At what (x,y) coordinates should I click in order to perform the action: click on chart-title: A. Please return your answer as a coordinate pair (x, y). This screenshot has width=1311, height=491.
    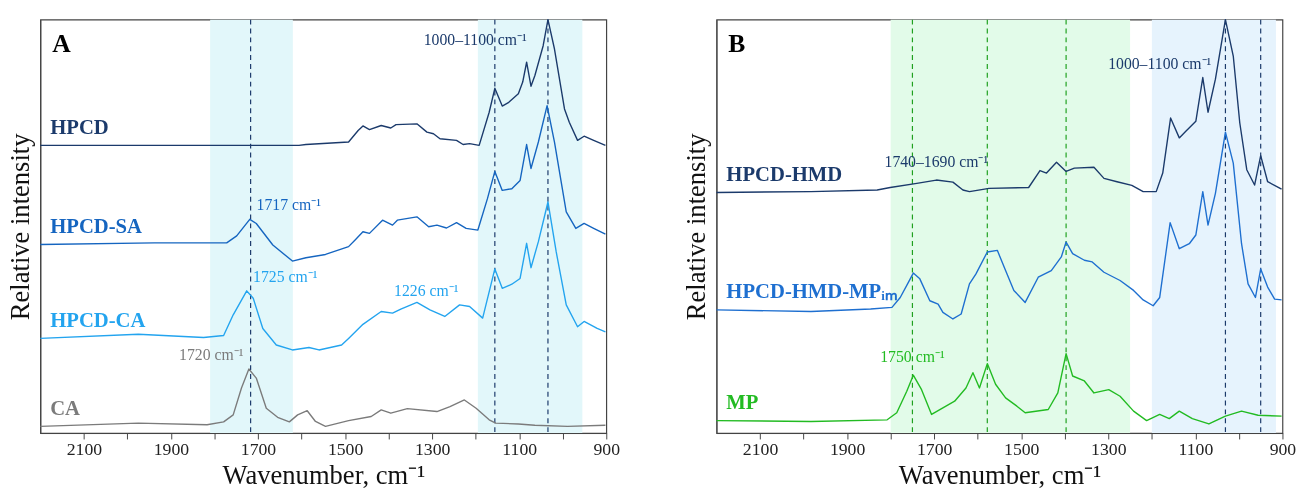
    Looking at the image, I should click on (62, 44).